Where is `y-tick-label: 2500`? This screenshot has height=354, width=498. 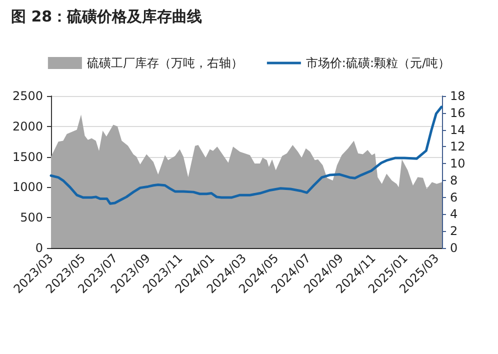
y-tick-label: 2500 is located at coordinates (27, 96).